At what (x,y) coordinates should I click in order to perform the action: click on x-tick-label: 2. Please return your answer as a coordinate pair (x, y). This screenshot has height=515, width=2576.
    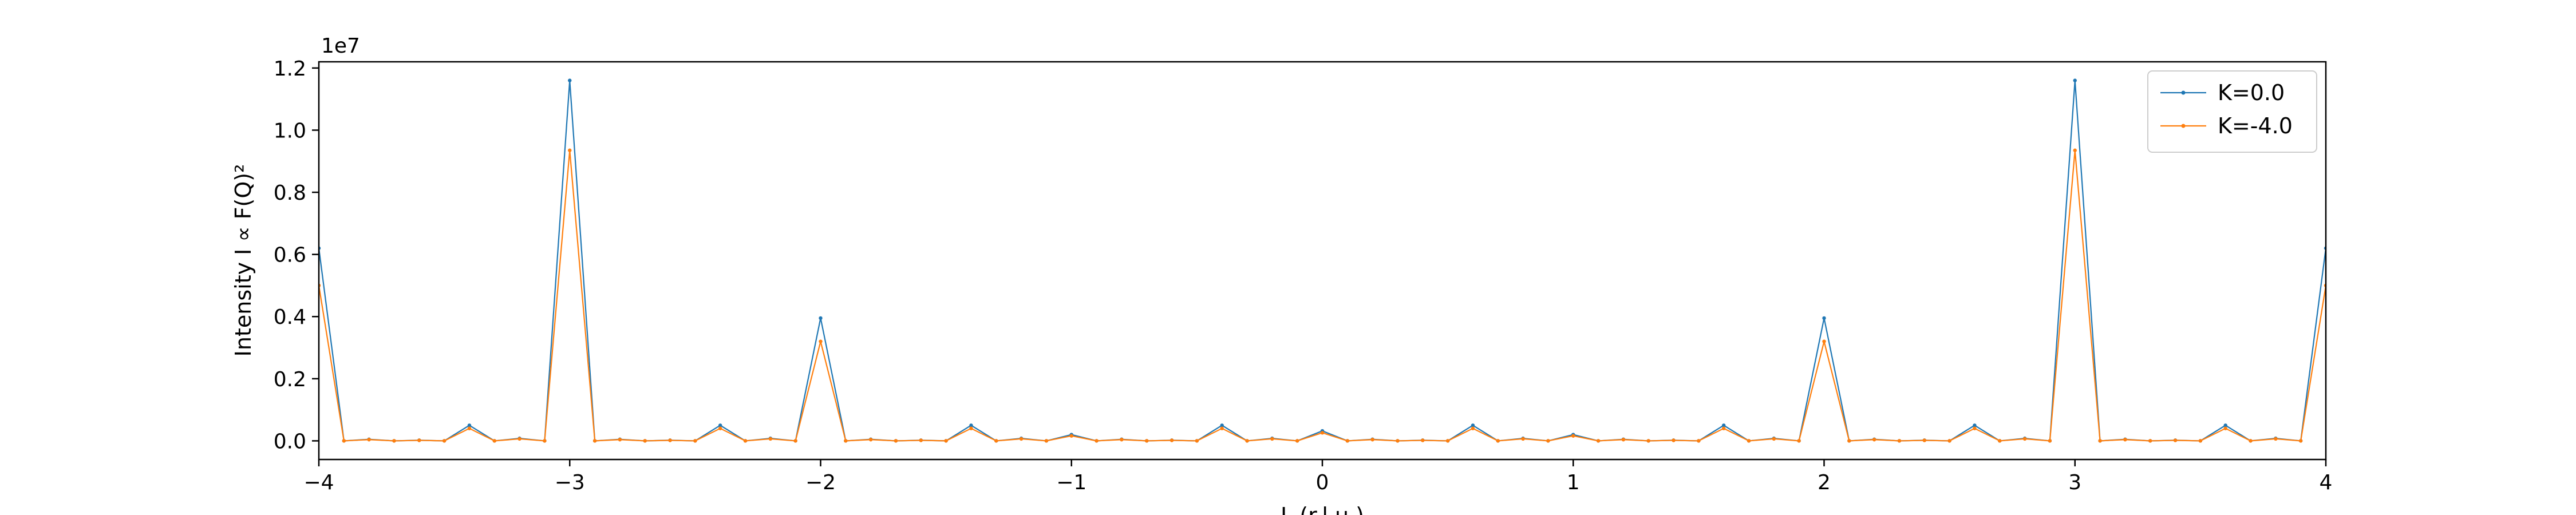
    Looking at the image, I should click on (1824, 482).